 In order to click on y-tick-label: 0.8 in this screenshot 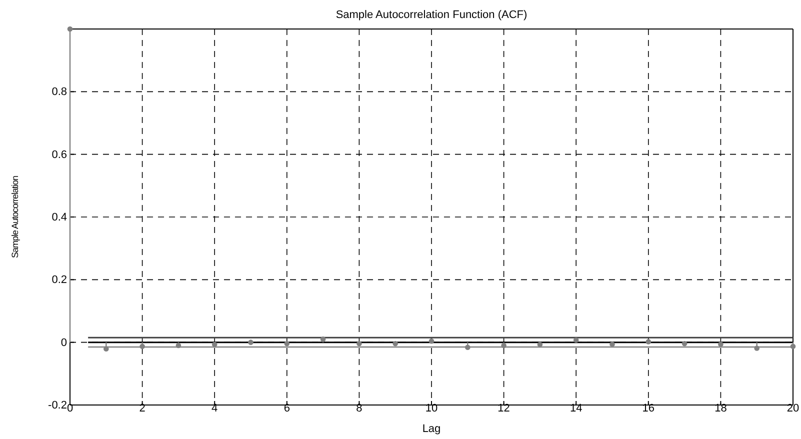, I will do `click(59, 92)`.